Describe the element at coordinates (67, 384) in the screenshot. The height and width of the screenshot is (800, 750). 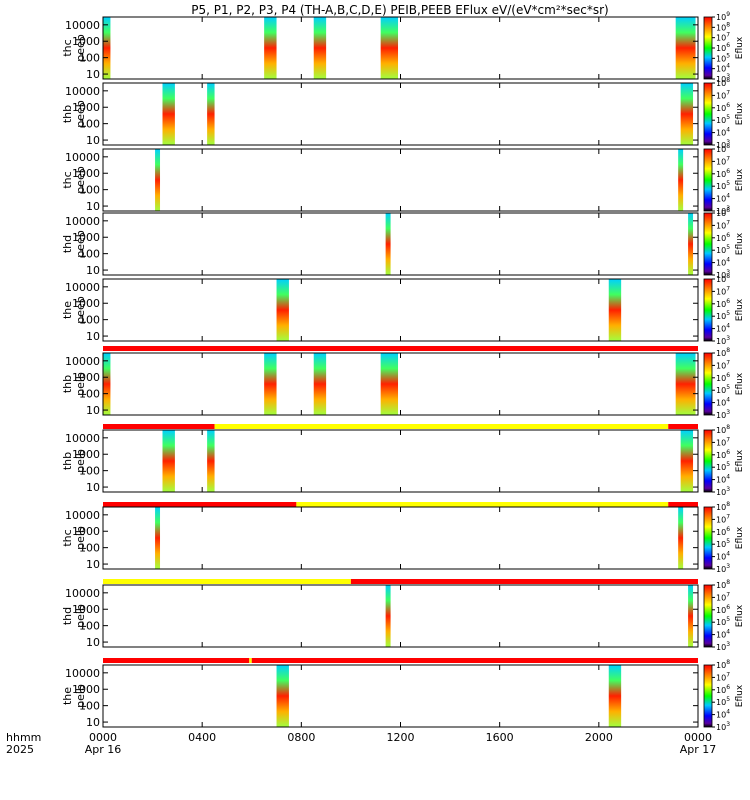
I see `panel-label-probe: thb` at that location.